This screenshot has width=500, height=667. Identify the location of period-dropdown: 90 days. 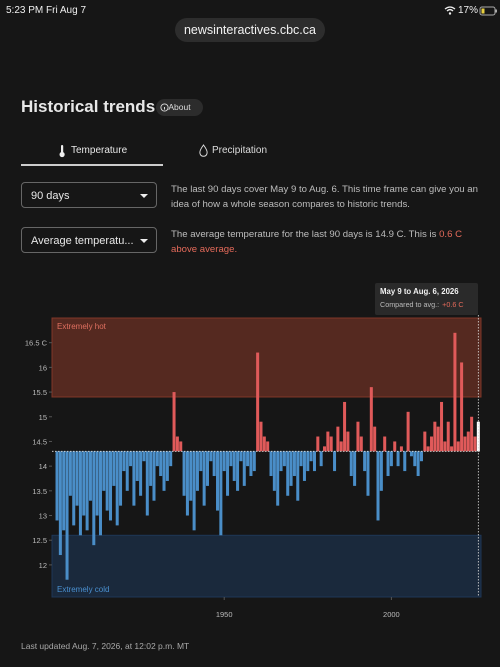
(89, 195).